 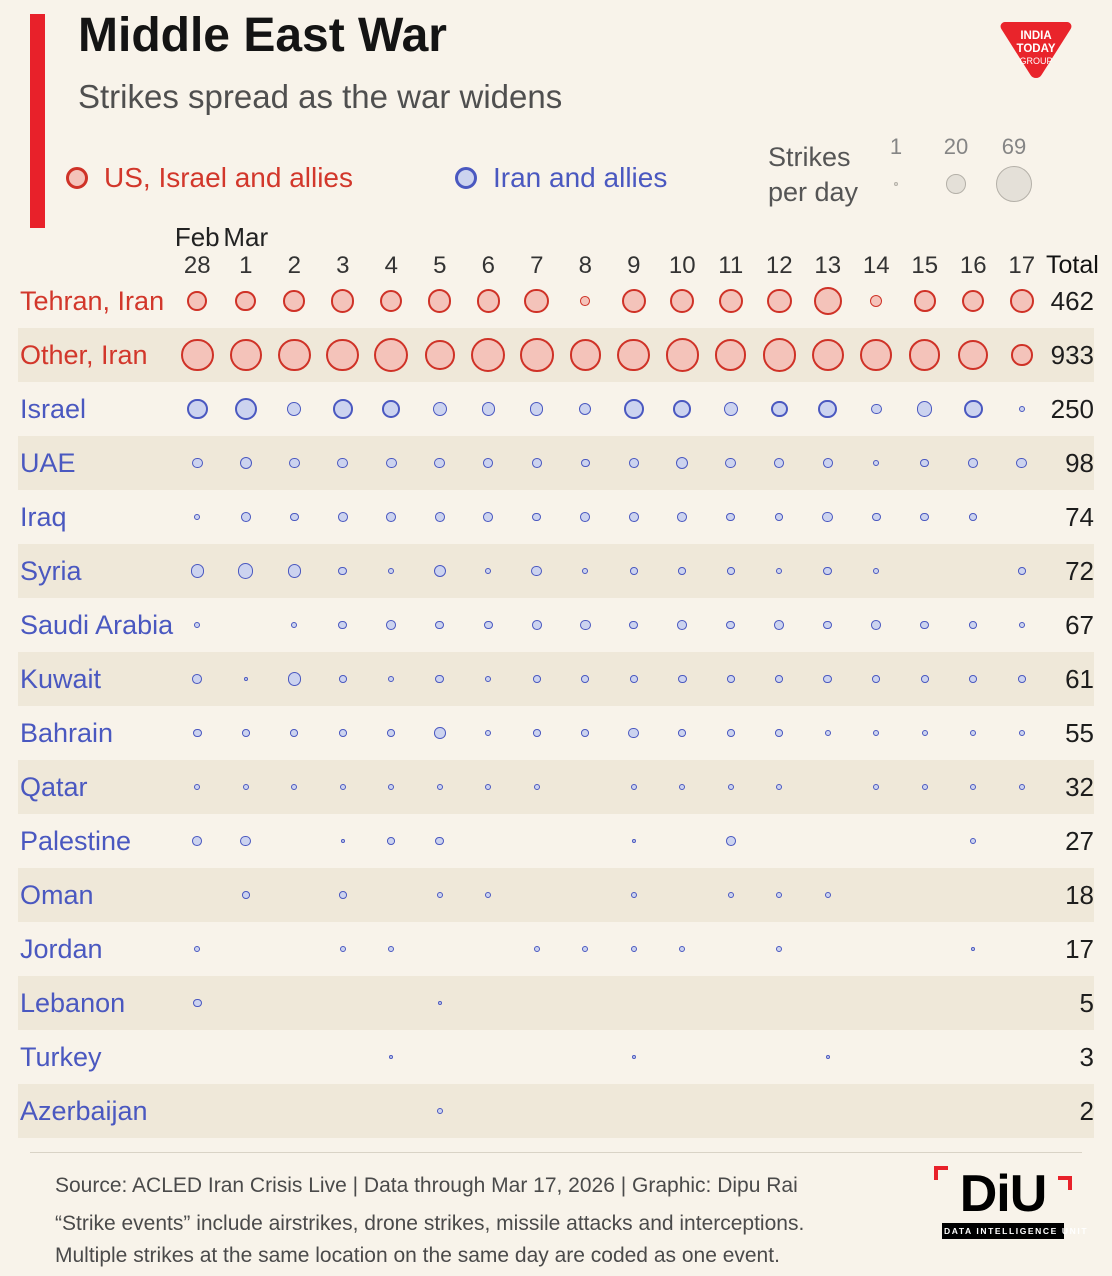 I want to click on column-header-day: 7, so click(x=537, y=251).